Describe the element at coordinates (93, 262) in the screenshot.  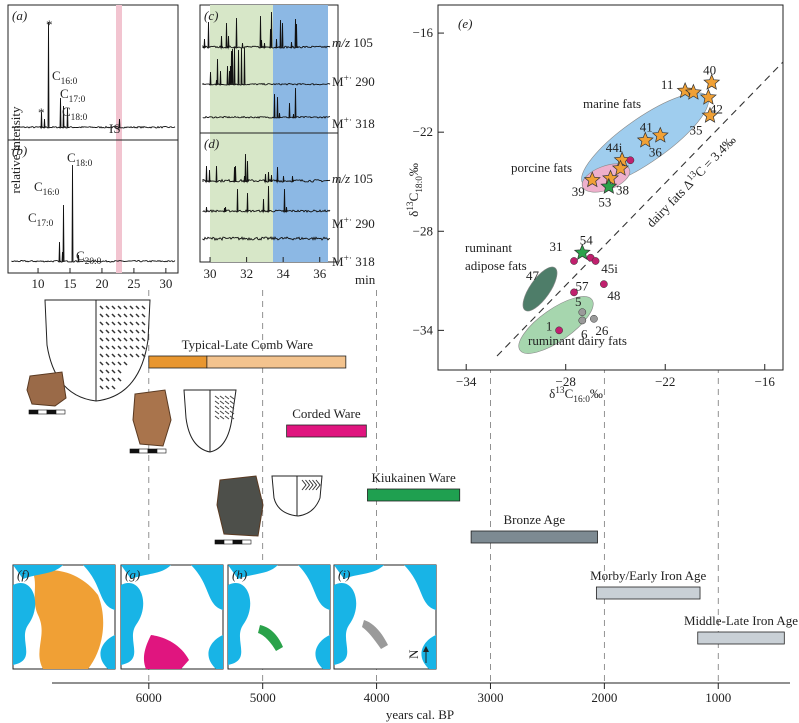
I see `text-part: 20:0` at that location.